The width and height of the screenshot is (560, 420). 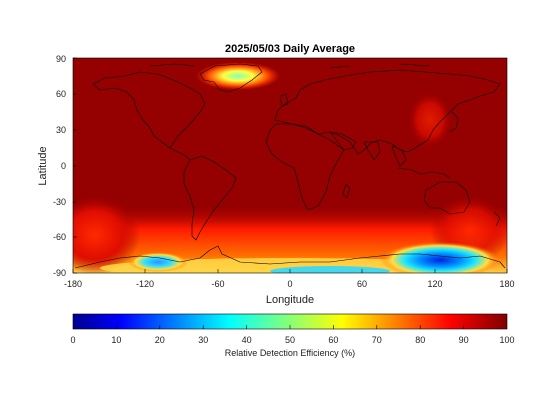 I want to click on y-axis: 90 60 30 0 -30 -60 -90, so click(x=65, y=166).